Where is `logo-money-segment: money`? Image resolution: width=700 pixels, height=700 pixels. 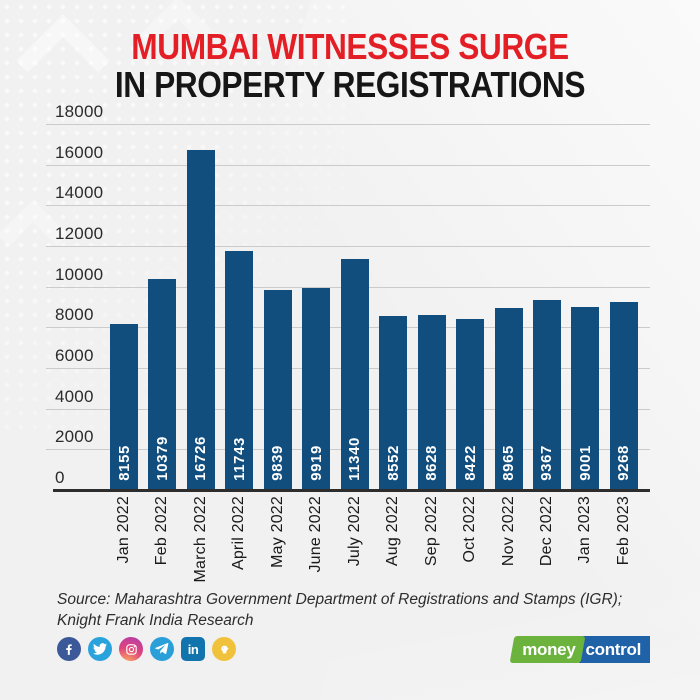
logo-money-segment: money is located at coordinates (547, 649).